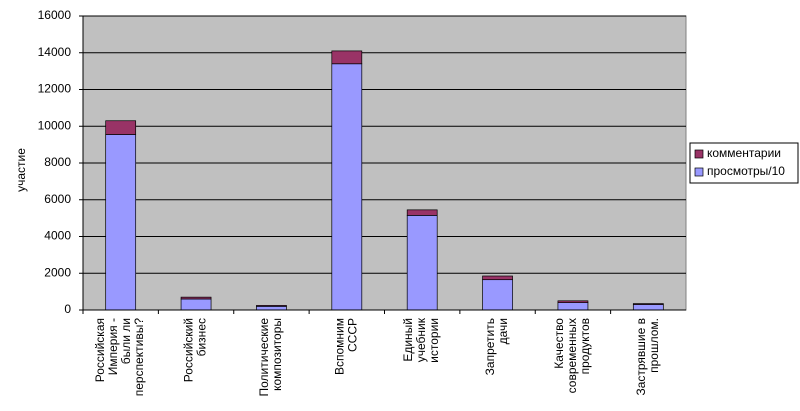 This screenshot has height=411, width=800. Describe the element at coordinates (264, 357) in the screenshot. I see `label-line: Политические` at that location.